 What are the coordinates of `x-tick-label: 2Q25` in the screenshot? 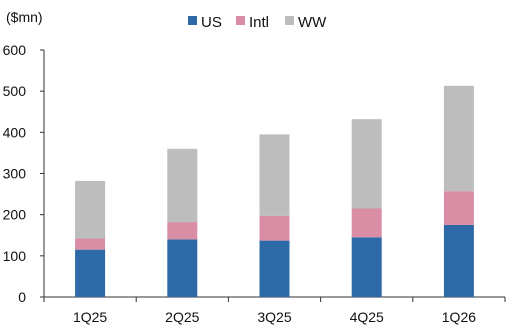 It's located at (182, 317).